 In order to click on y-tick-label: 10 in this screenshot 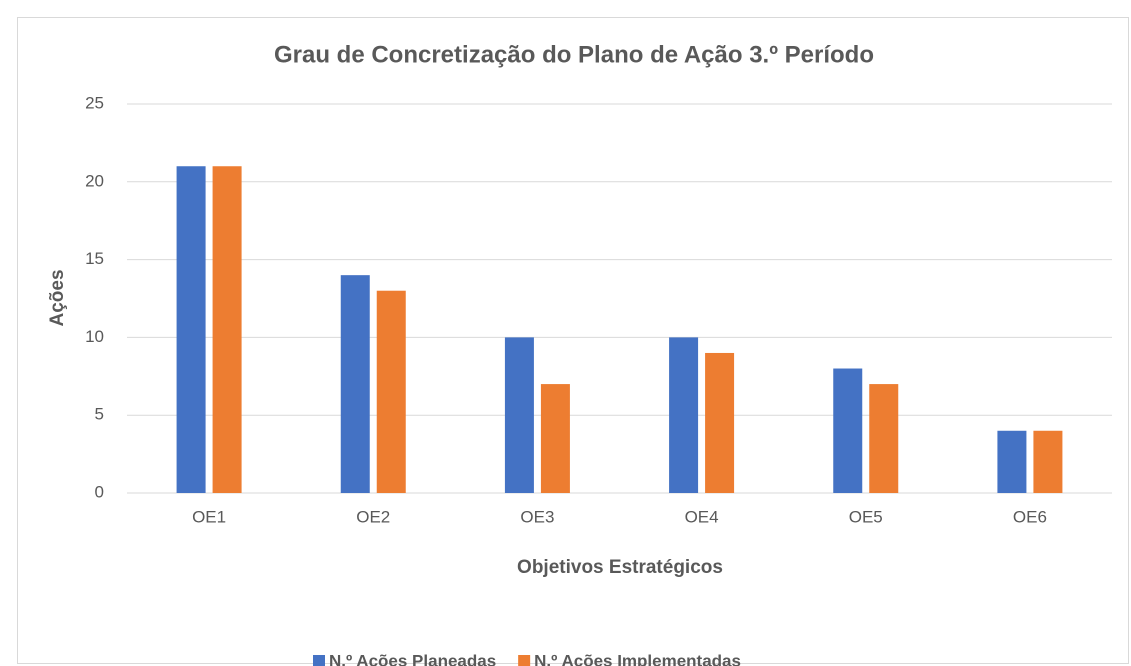, I will do `click(94, 336)`.